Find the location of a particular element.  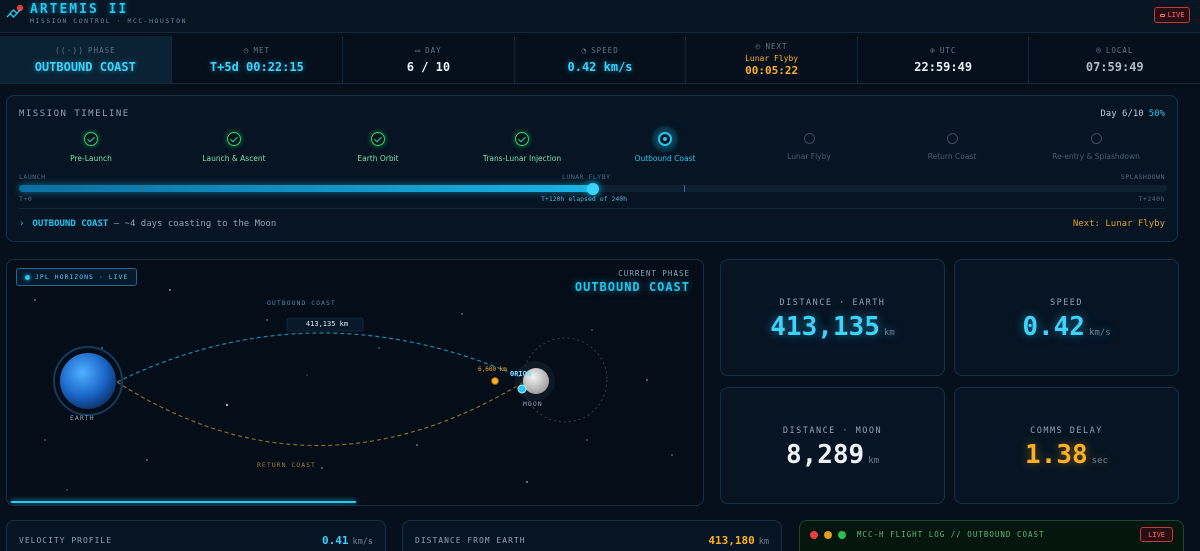

speed-label: SPEED is located at coordinates (1066, 303).